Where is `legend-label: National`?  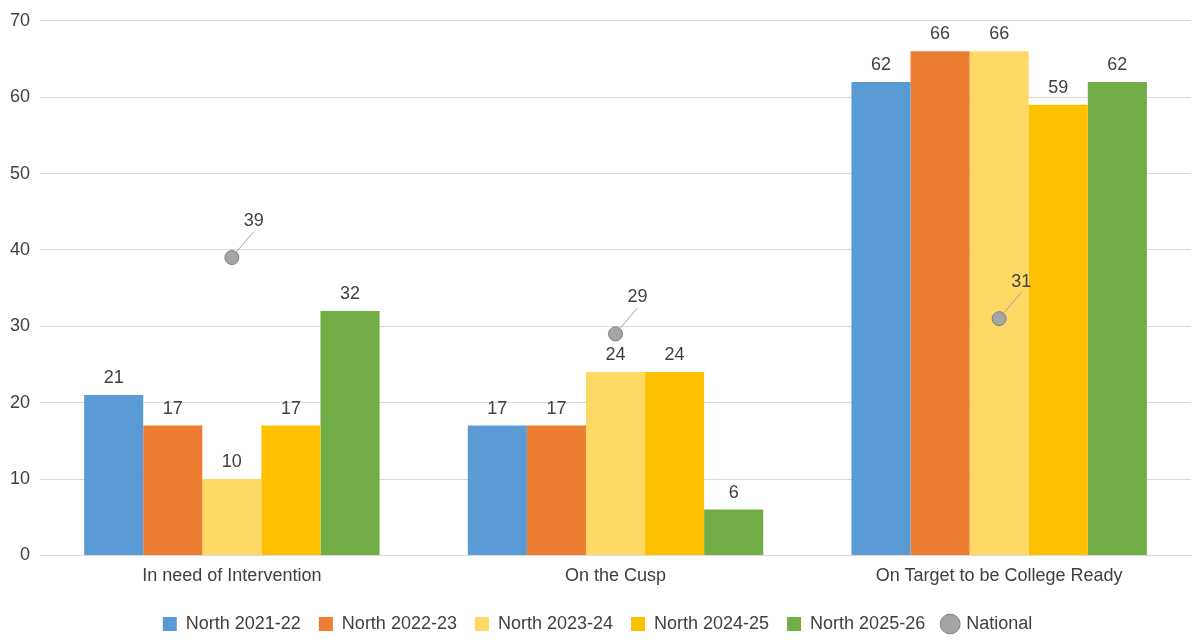
legend-label: National is located at coordinates (999, 622).